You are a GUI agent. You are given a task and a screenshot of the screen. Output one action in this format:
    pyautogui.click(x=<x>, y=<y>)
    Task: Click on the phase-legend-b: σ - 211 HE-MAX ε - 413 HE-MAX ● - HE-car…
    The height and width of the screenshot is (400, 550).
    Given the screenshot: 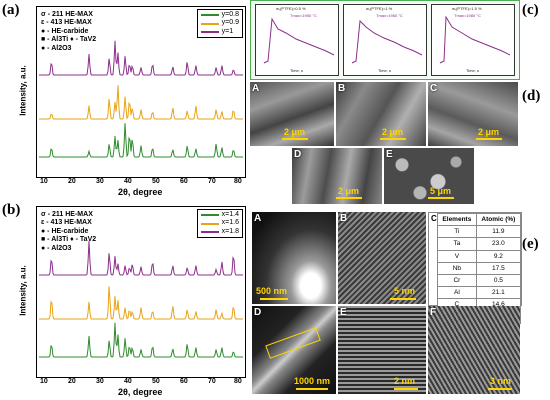 What is the action you would take?
    pyautogui.click(x=68, y=232)
    